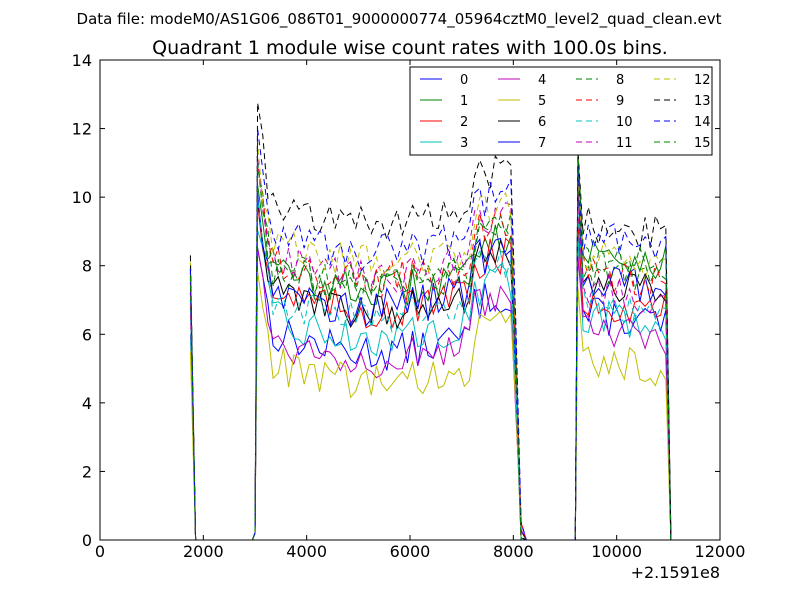  Describe the element at coordinates (82, 129) in the screenshot. I see `y-tick-label: 12` at that location.